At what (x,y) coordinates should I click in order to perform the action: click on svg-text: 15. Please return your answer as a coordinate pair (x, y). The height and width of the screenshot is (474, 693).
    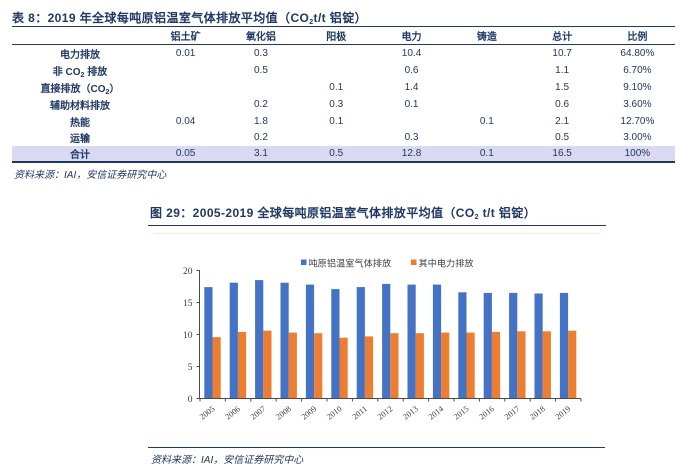
    Looking at the image, I should click on (188, 304).